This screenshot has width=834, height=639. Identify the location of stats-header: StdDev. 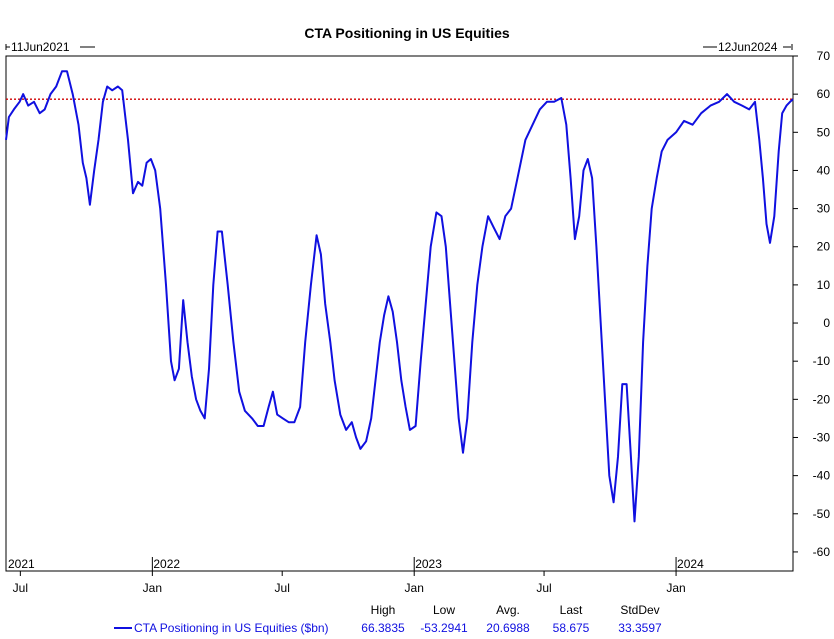
(639, 610).